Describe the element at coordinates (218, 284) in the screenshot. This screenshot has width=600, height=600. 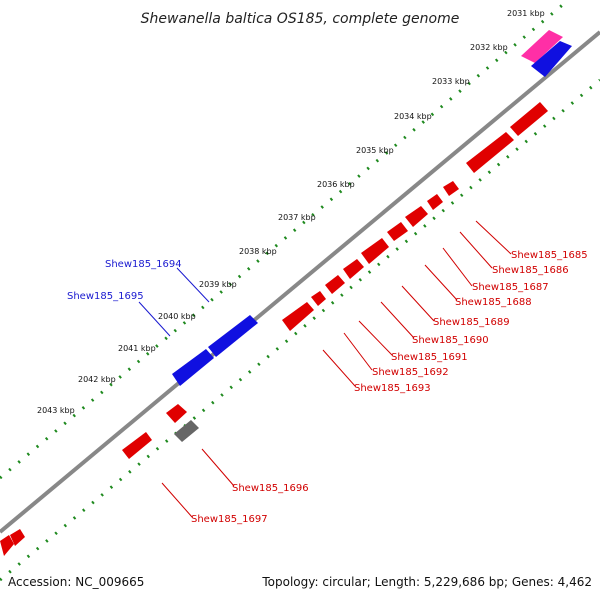
I see `kbp-label: 2039 kbp` at that location.